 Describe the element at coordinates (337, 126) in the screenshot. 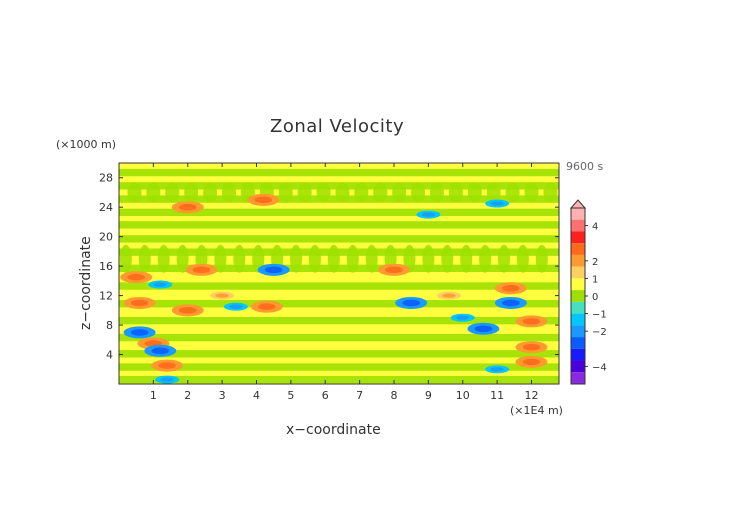

I see `chart-title: Zonal Velocity` at that location.